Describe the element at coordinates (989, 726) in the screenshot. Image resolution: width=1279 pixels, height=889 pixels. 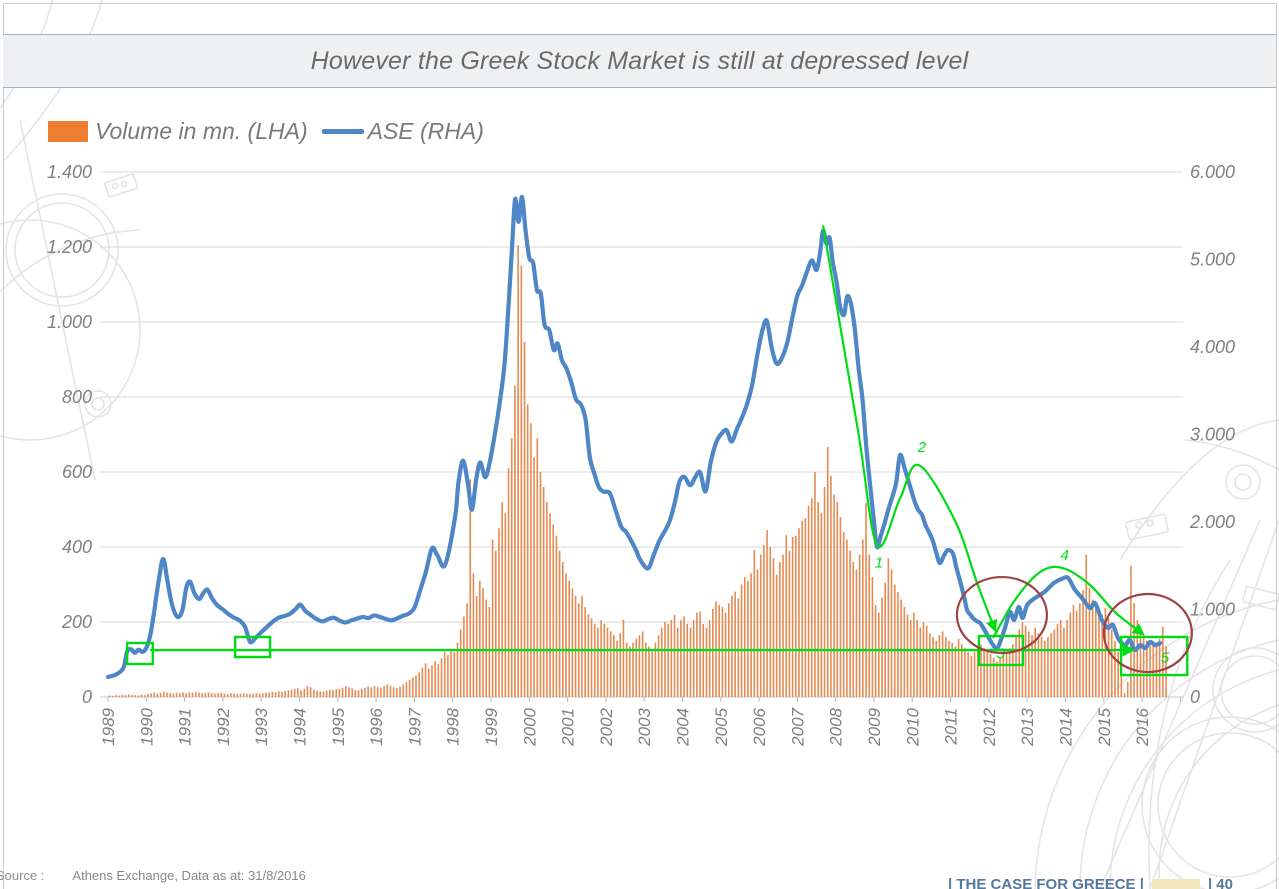
I see `x-tick-label: 2012` at that location.